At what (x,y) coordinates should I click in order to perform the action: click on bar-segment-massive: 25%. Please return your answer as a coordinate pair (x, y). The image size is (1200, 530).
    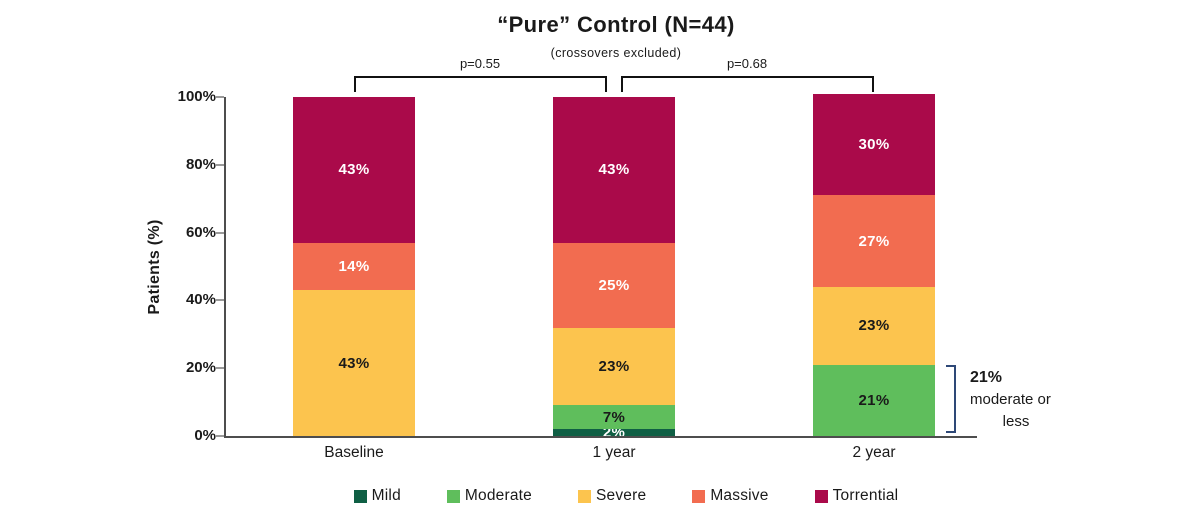
    Looking at the image, I should click on (614, 285).